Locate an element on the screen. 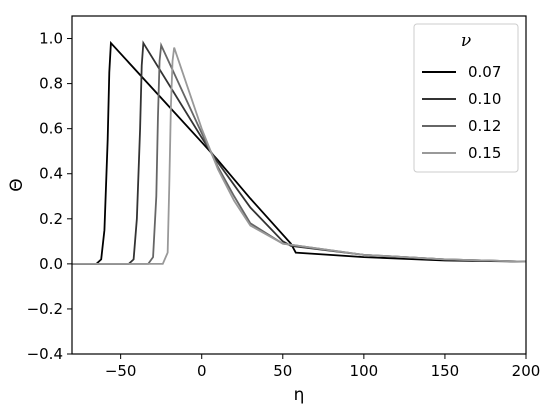 This screenshot has height=407, width=550. y-axis-label: Θ is located at coordinates (17, 184).